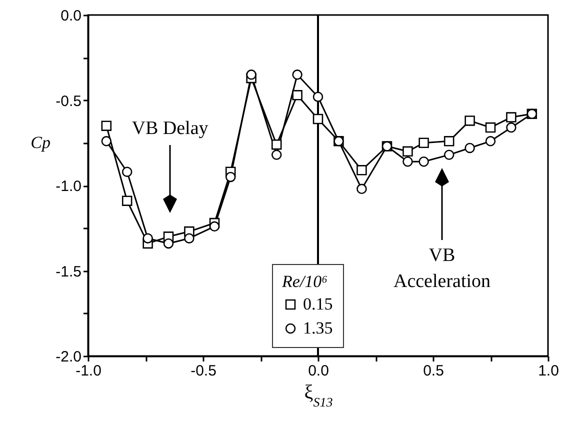 Image resolution: width=564 pixels, height=422 pixels. Describe the element at coordinates (69, 101) in the screenshot. I see `y-tick-label: -0.5` at that location.